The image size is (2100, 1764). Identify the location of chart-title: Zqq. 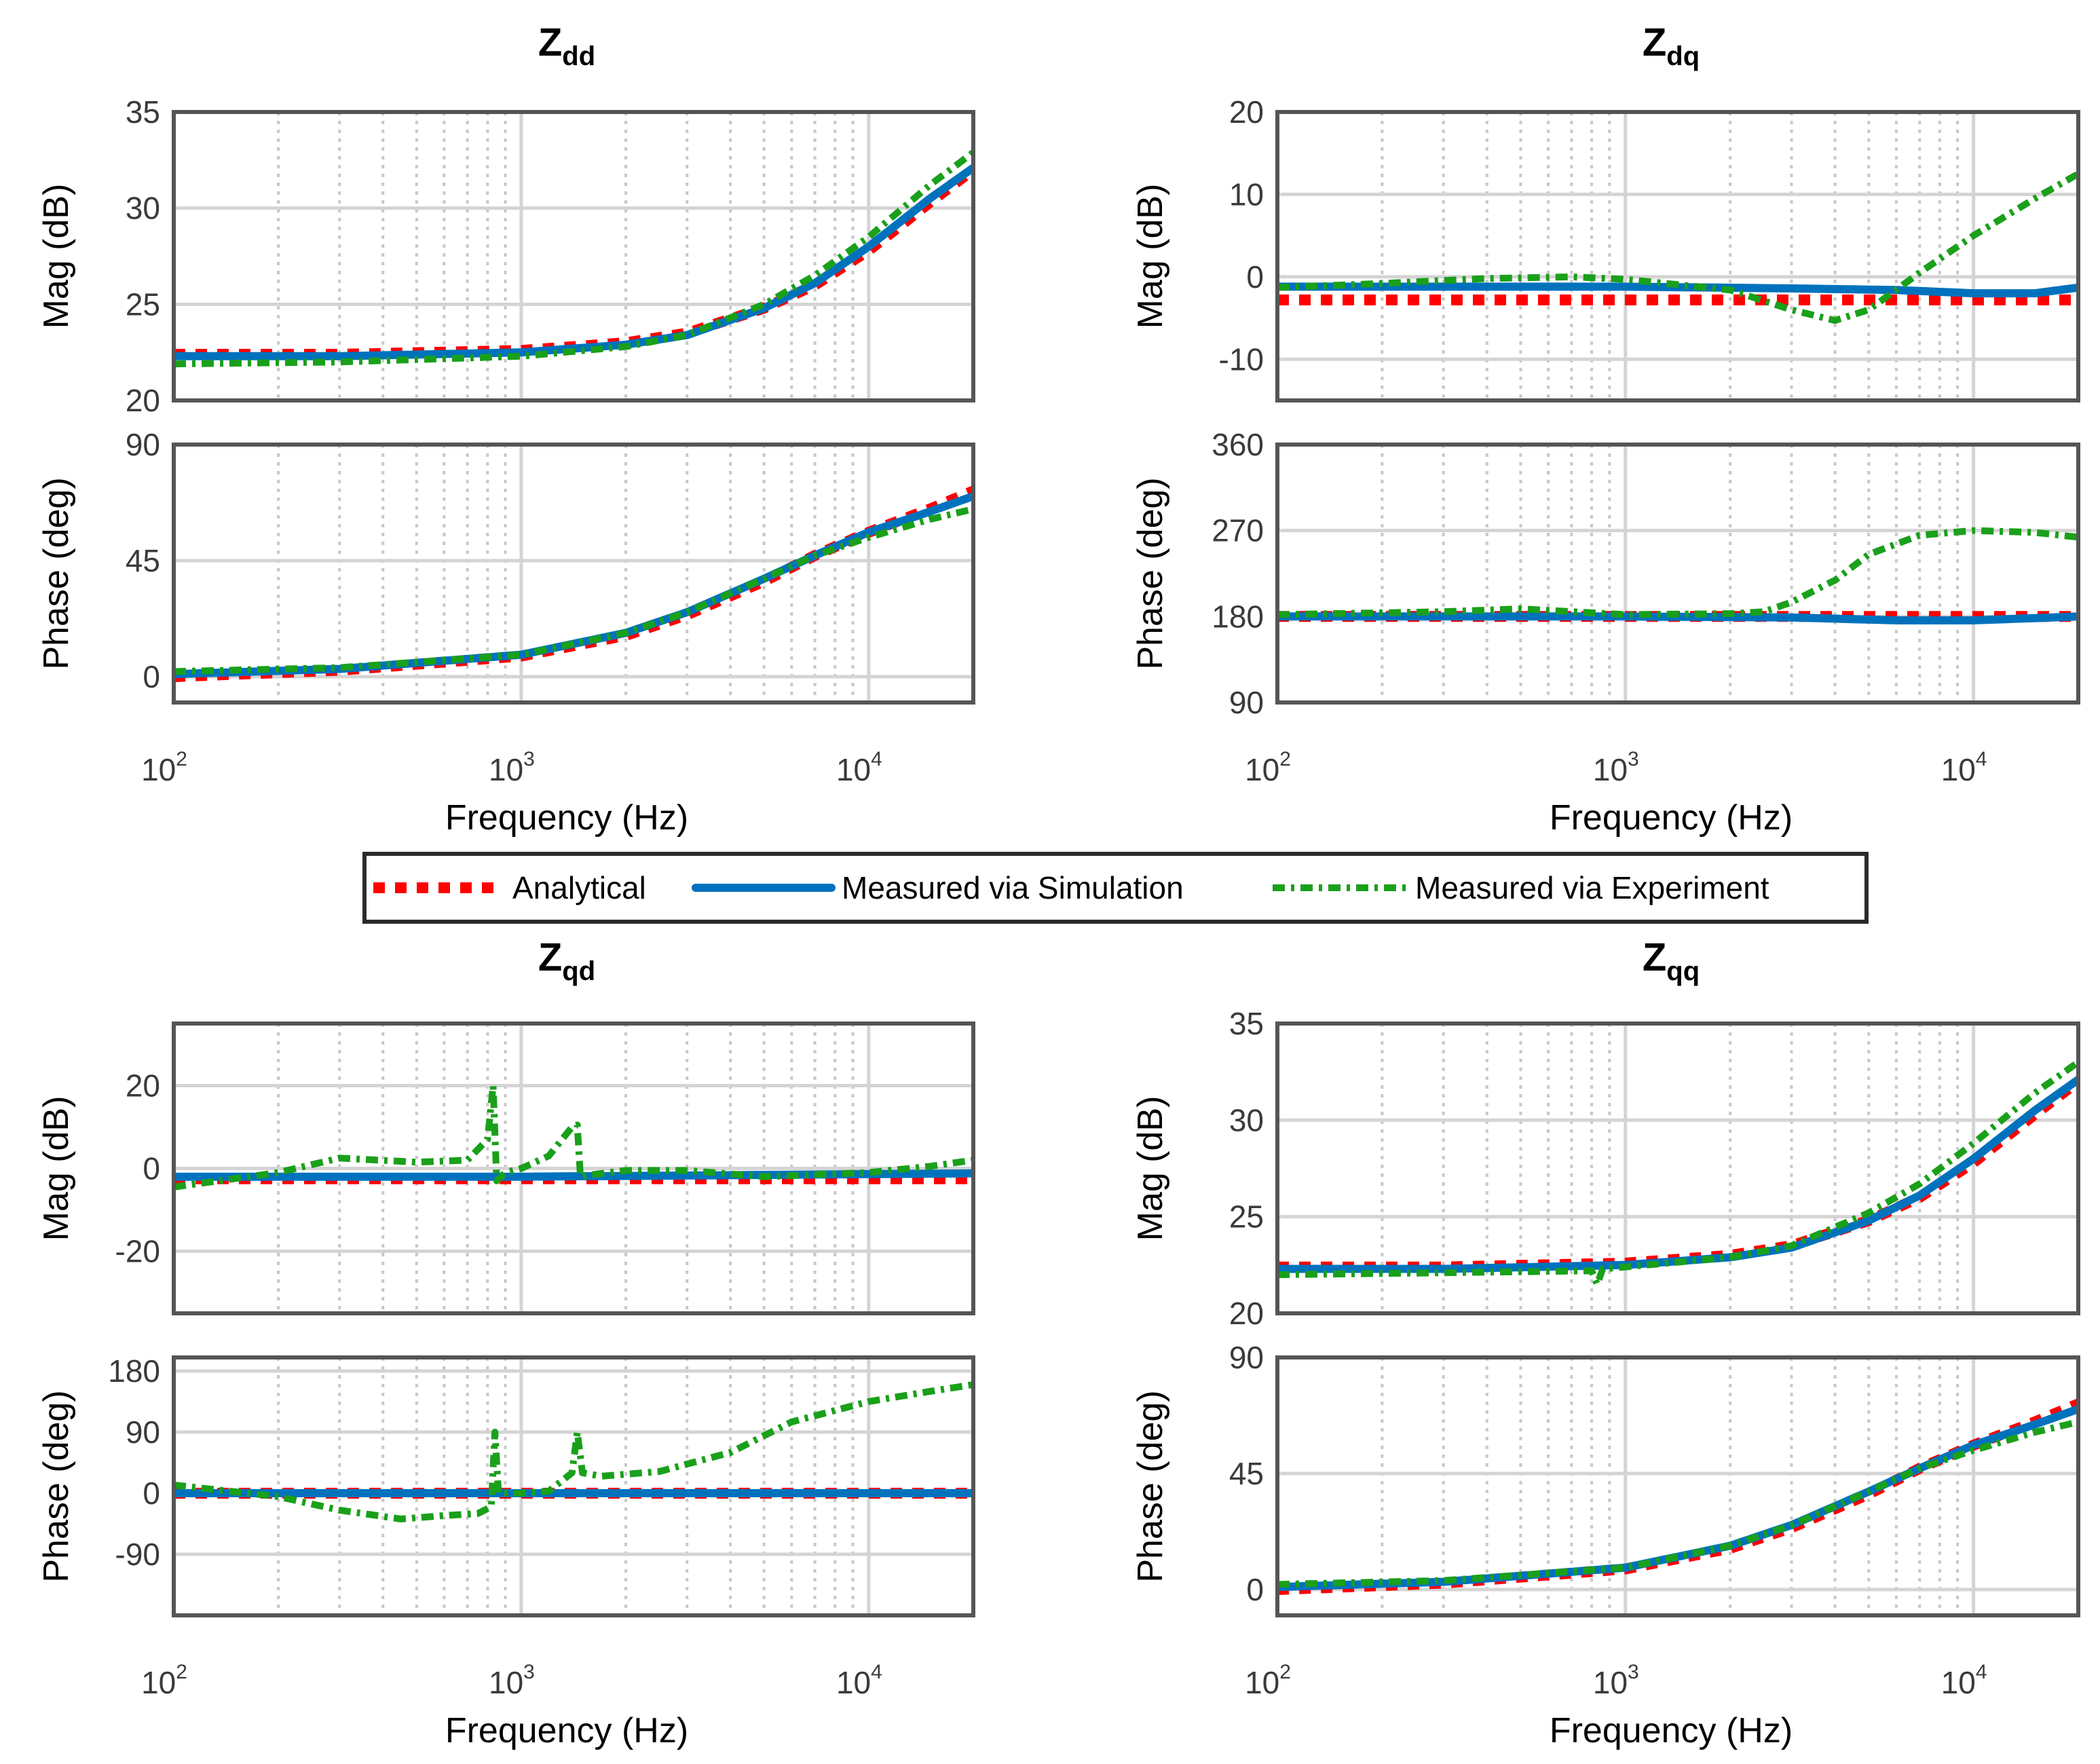
(1672, 961).